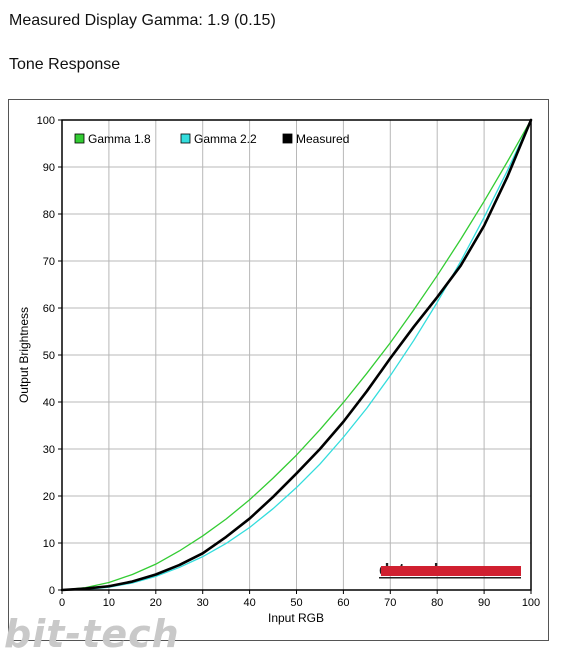 Image resolution: width=570 pixels, height=660 pixels. I want to click on bit-tech-watermark: bit-tech, so click(92, 634).